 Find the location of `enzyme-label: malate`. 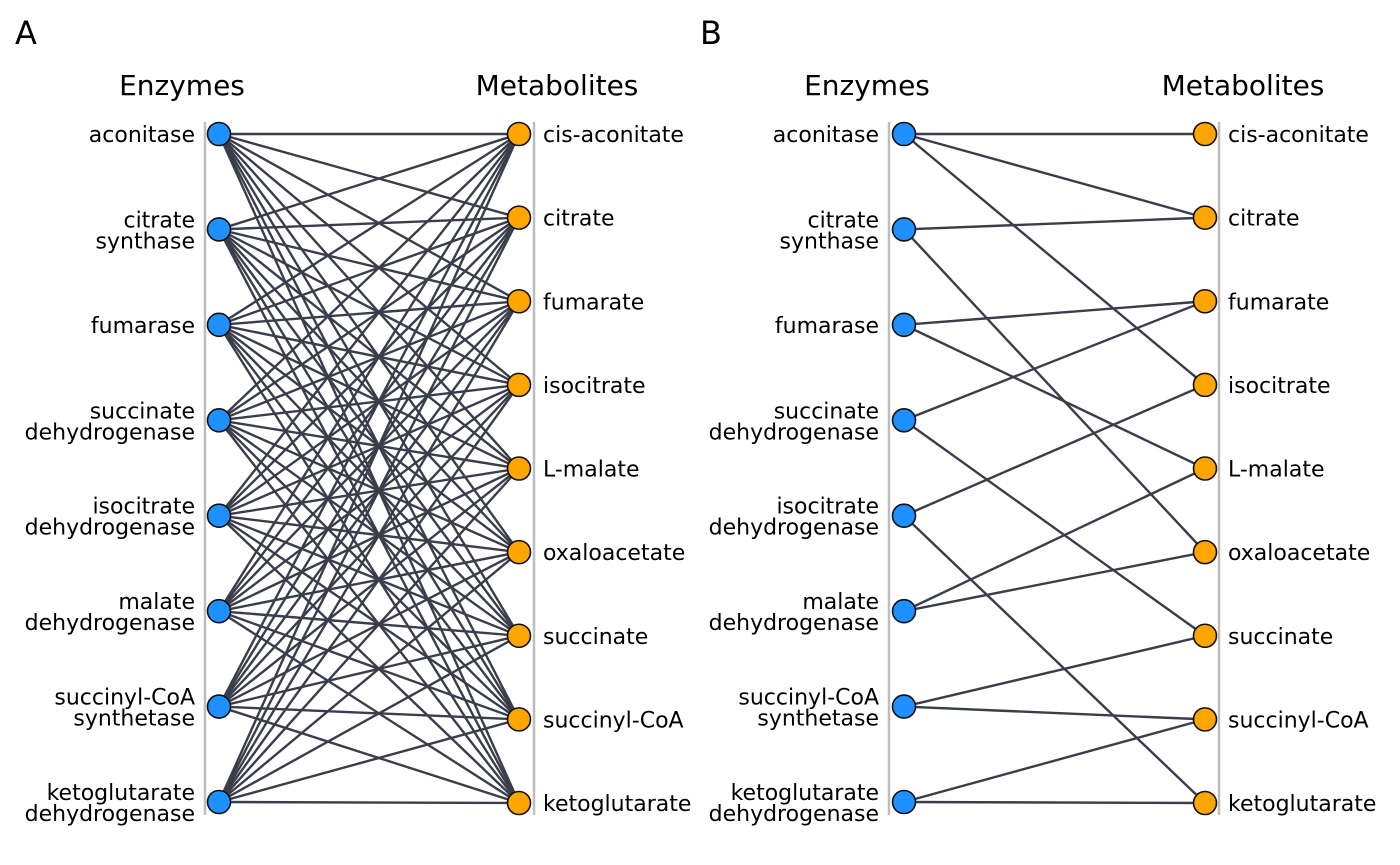

enzyme-label: malate is located at coordinates (156, 602).